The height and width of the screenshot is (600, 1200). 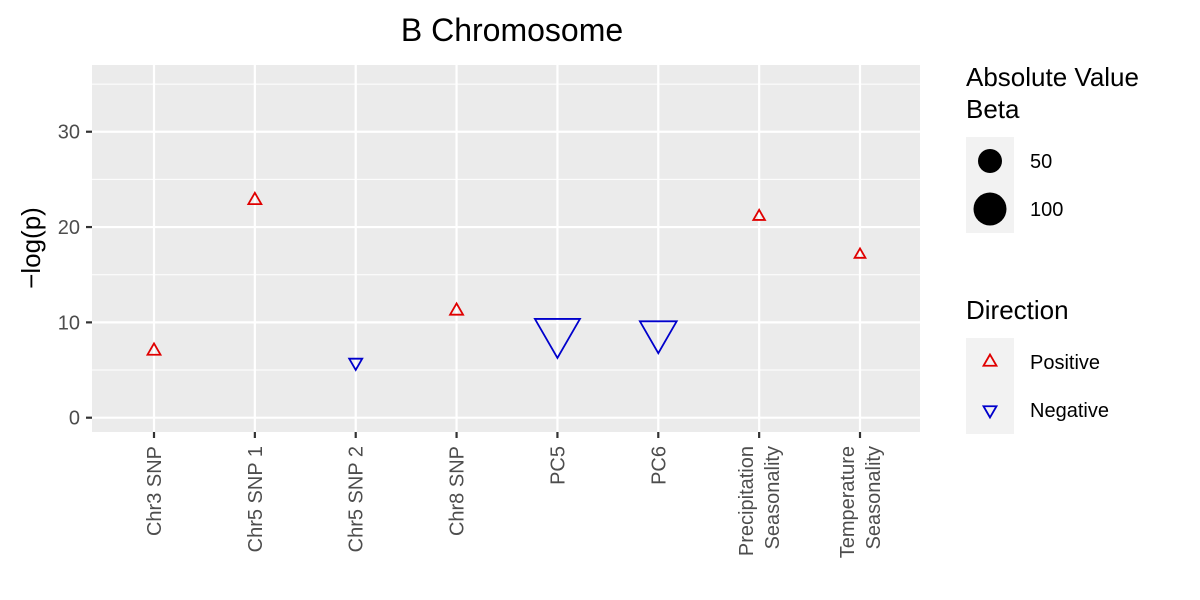 What do you see at coordinates (659, 465) in the screenshot?
I see `x-tick-label: PC6` at bounding box center [659, 465].